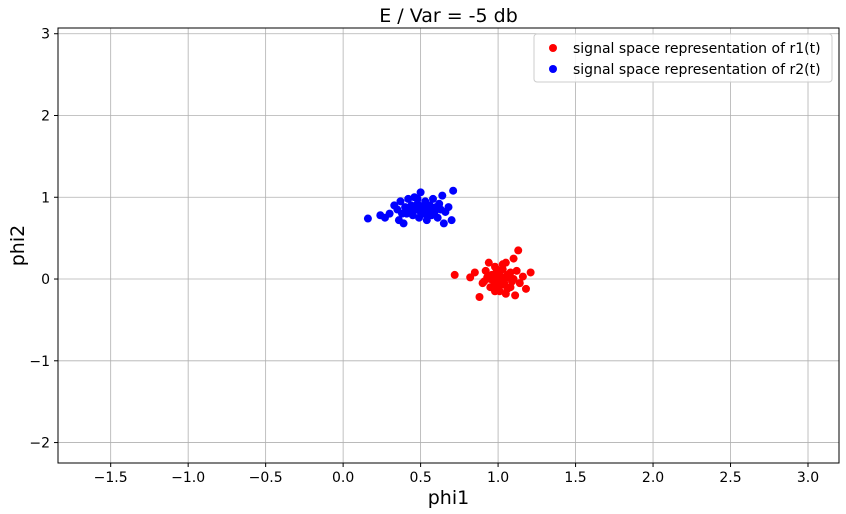 Image resolution: width=846 pixels, height=514 pixels. What do you see at coordinates (18, 245) in the screenshot?
I see `y-axis-label: phi2` at bounding box center [18, 245].